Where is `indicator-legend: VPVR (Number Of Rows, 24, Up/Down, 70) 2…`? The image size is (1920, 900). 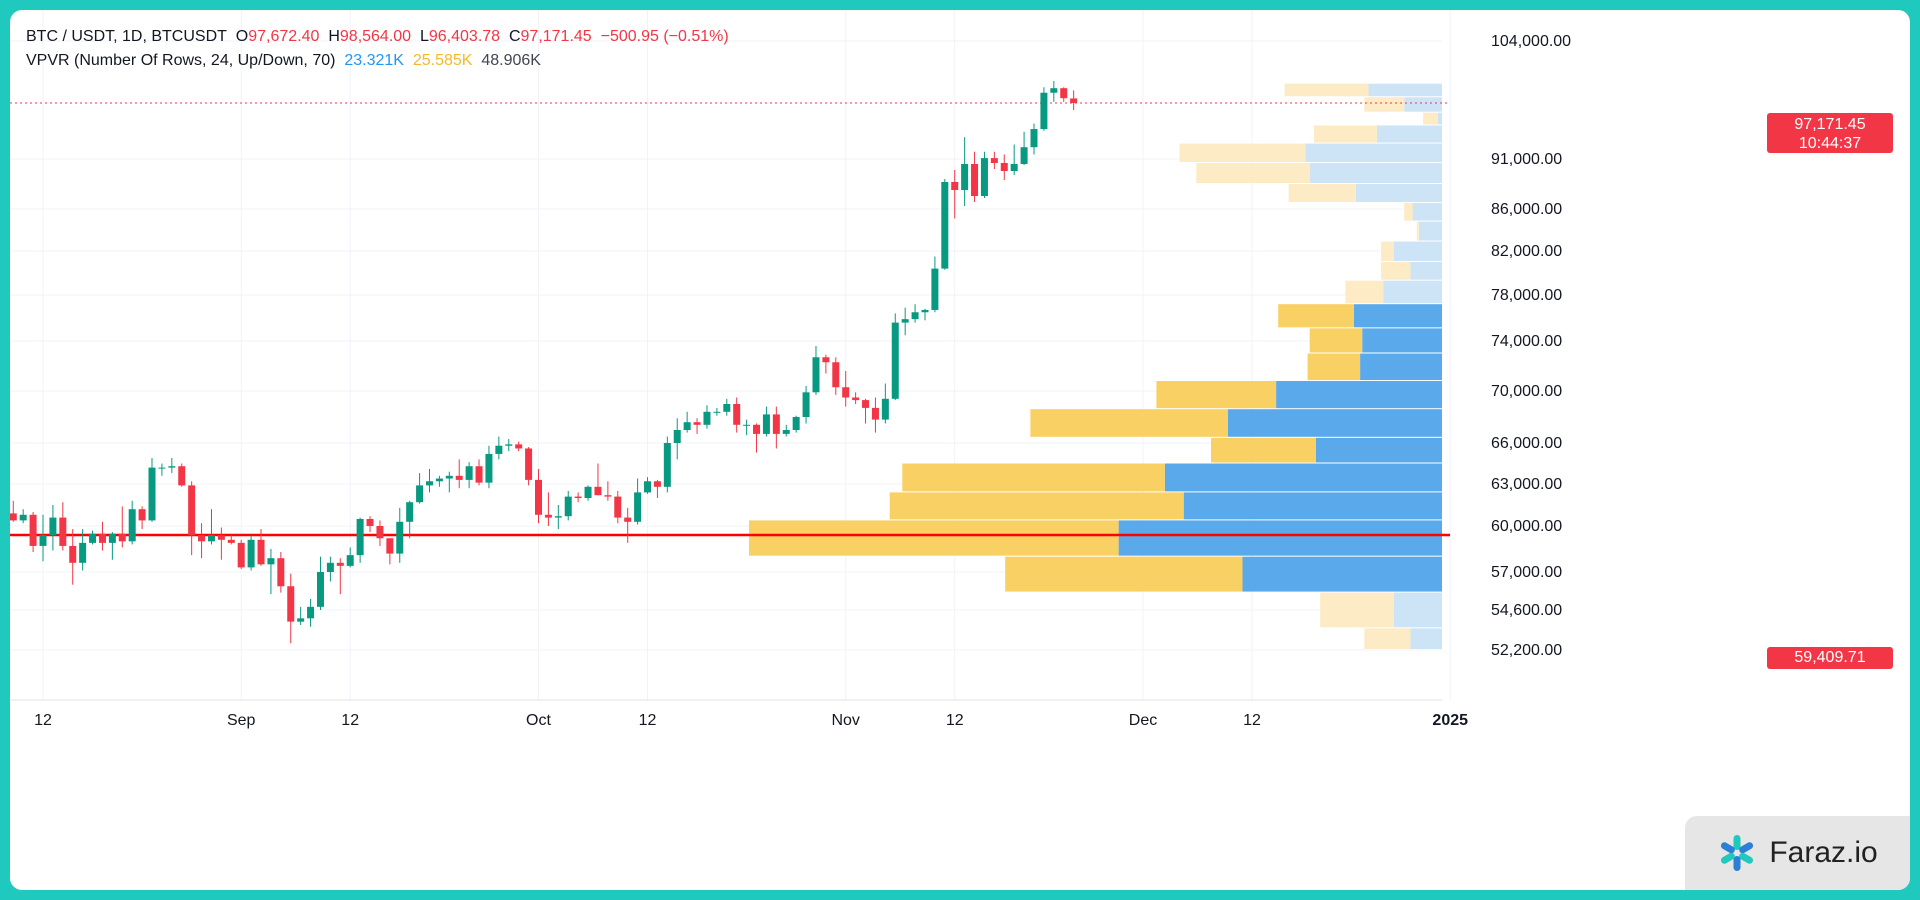 indicator-legend: VPVR (Number Of Rows, 24, Up/Down, 70) 2… is located at coordinates (283, 61).